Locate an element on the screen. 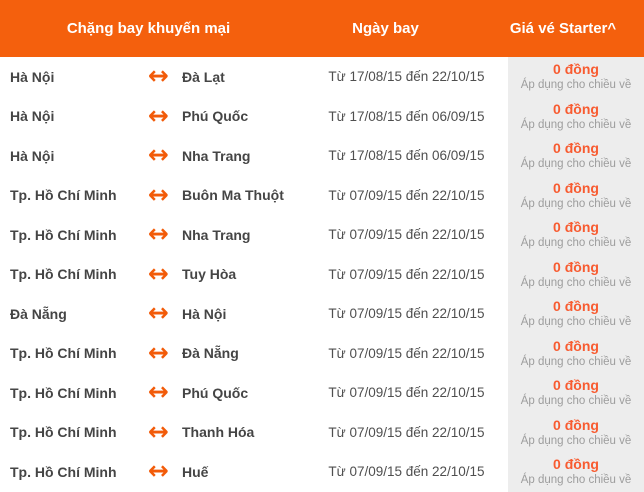 This screenshot has height=492, width=644. header-date-column: Ngày bay is located at coordinates (385, 28).